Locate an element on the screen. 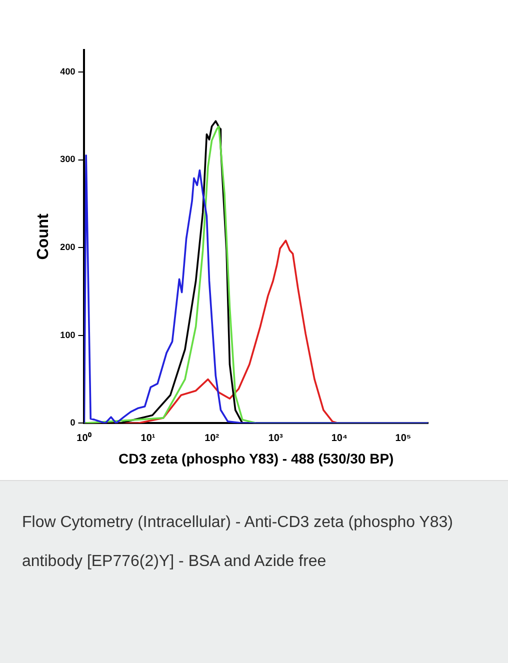 Image resolution: width=508 pixels, height=663 pixels. text: Flow Cytometry (Intracellular) - Anti-CD3 zeta (phospho Y83) antibody [EP776(2)Y] - BSA and Azide free is located at coordinates (237, 542).